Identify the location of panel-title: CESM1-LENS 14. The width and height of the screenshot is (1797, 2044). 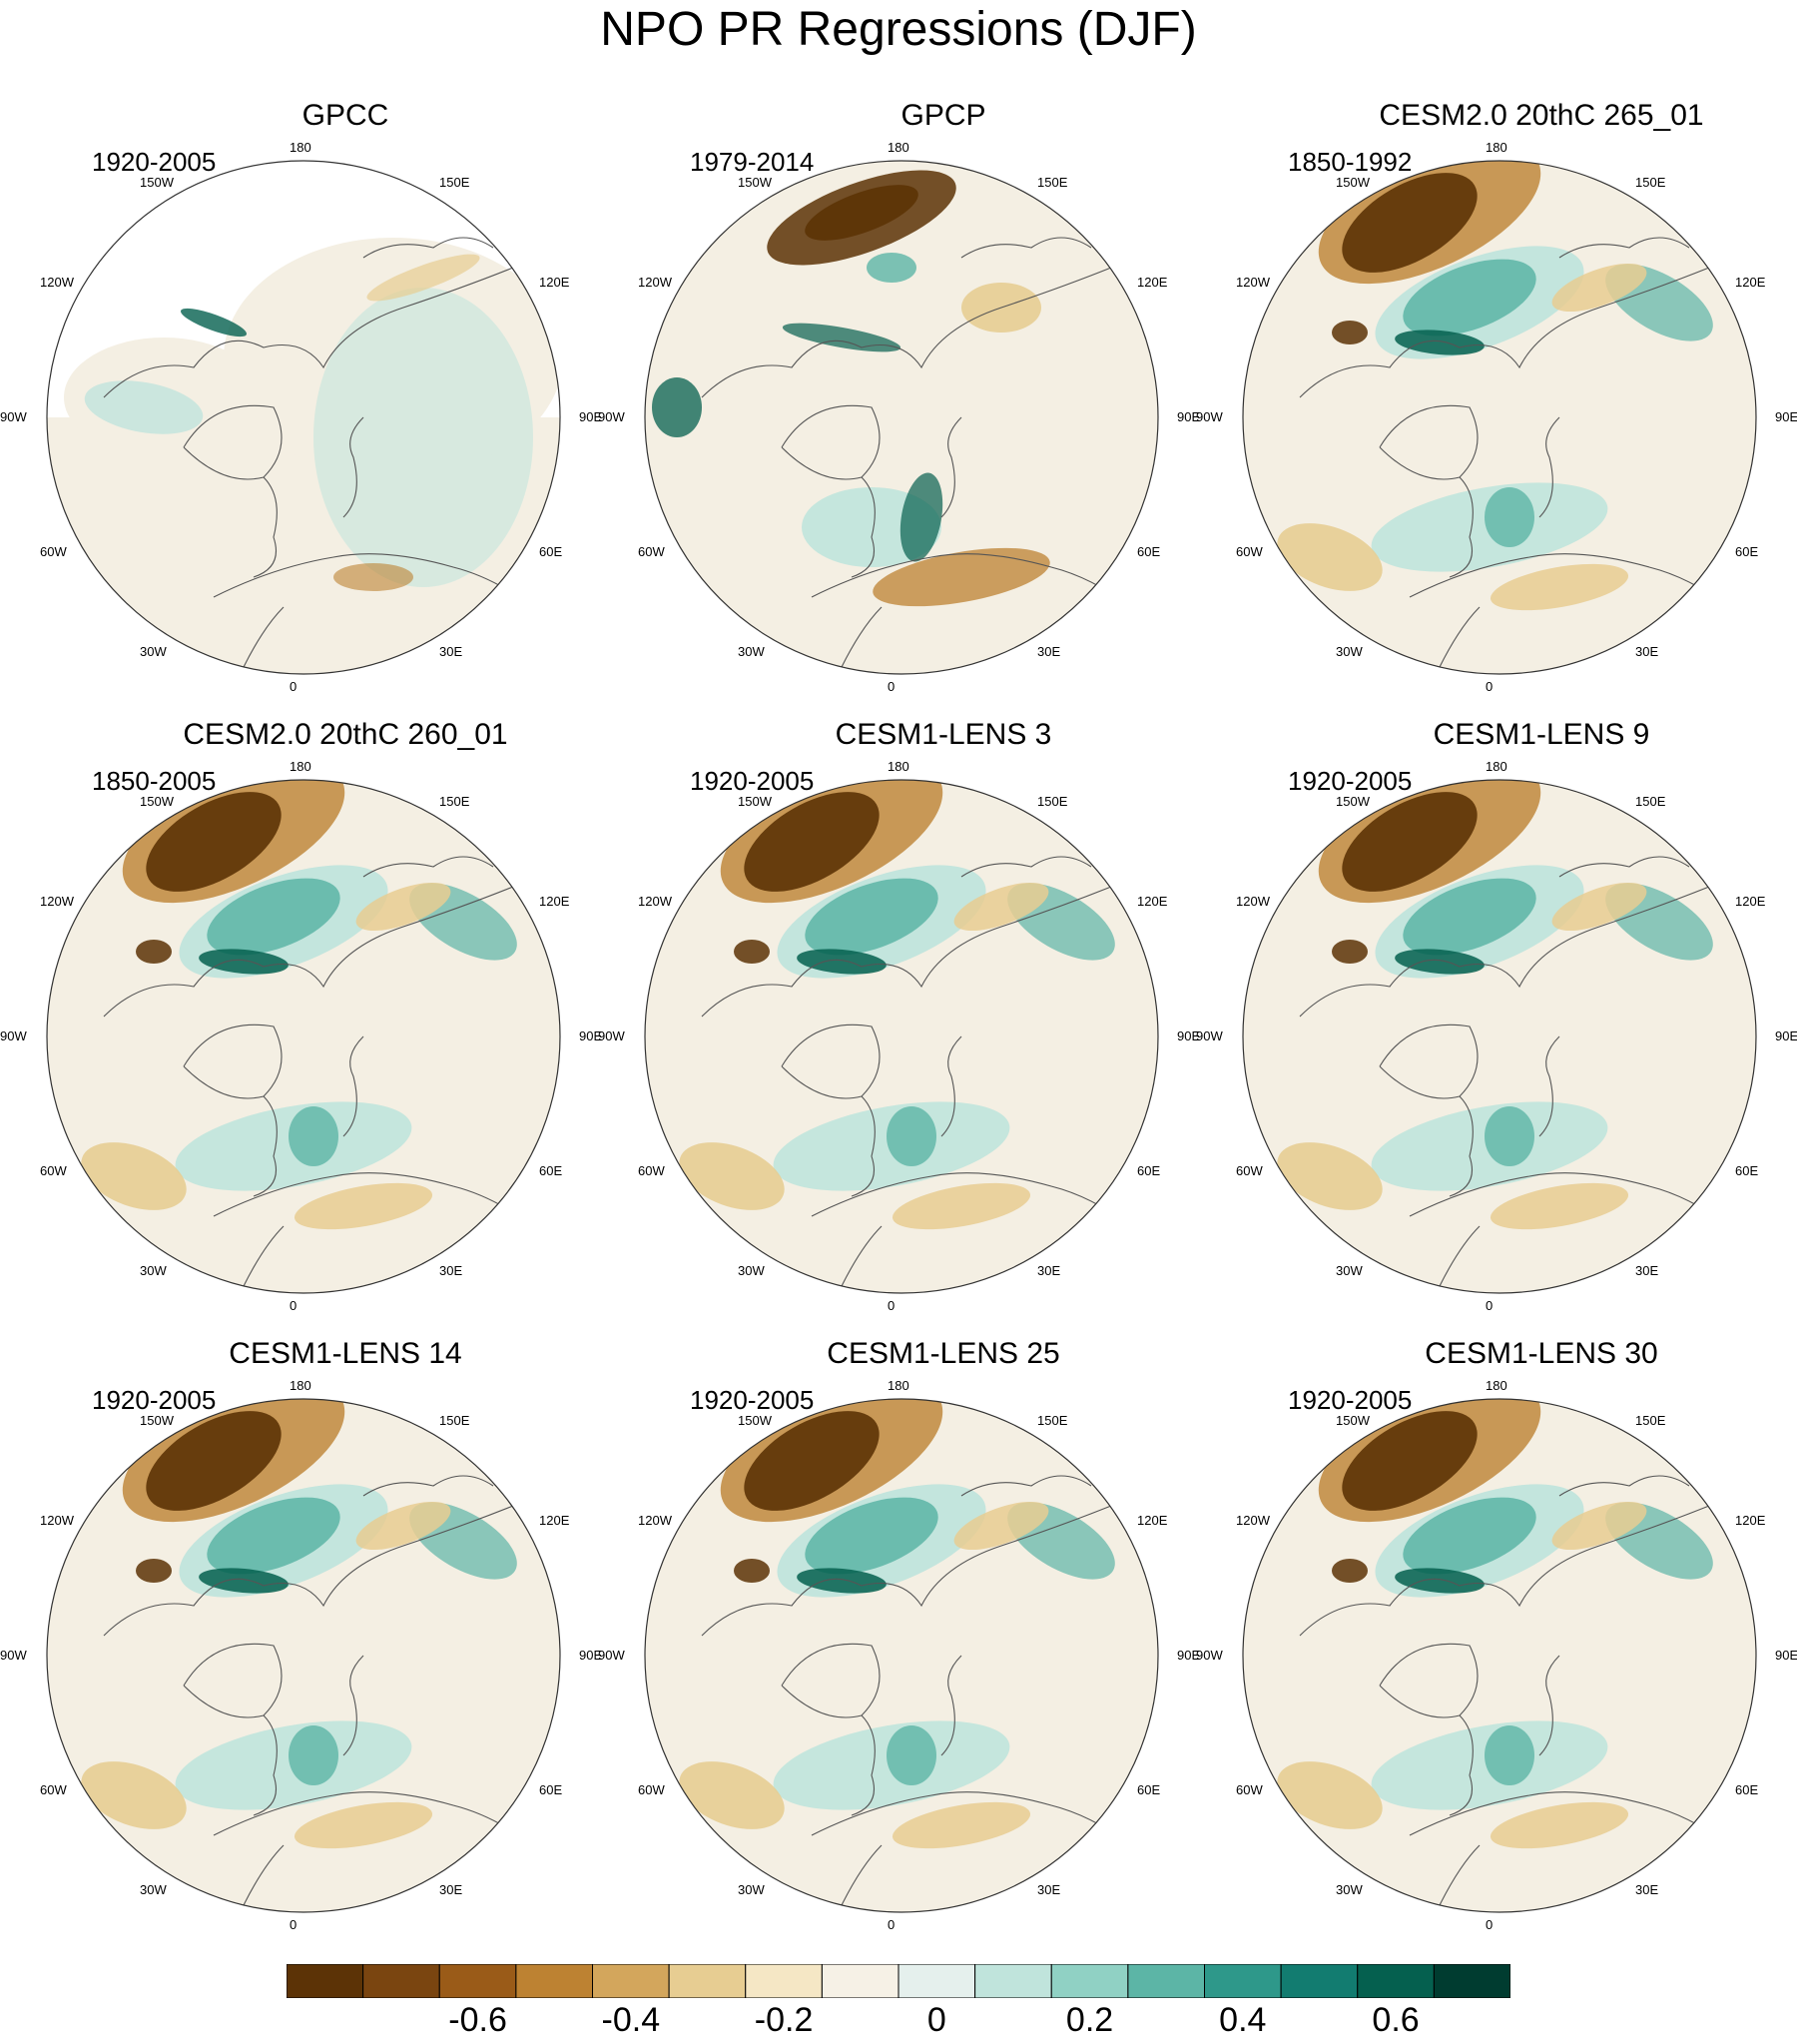
(345, 1353).